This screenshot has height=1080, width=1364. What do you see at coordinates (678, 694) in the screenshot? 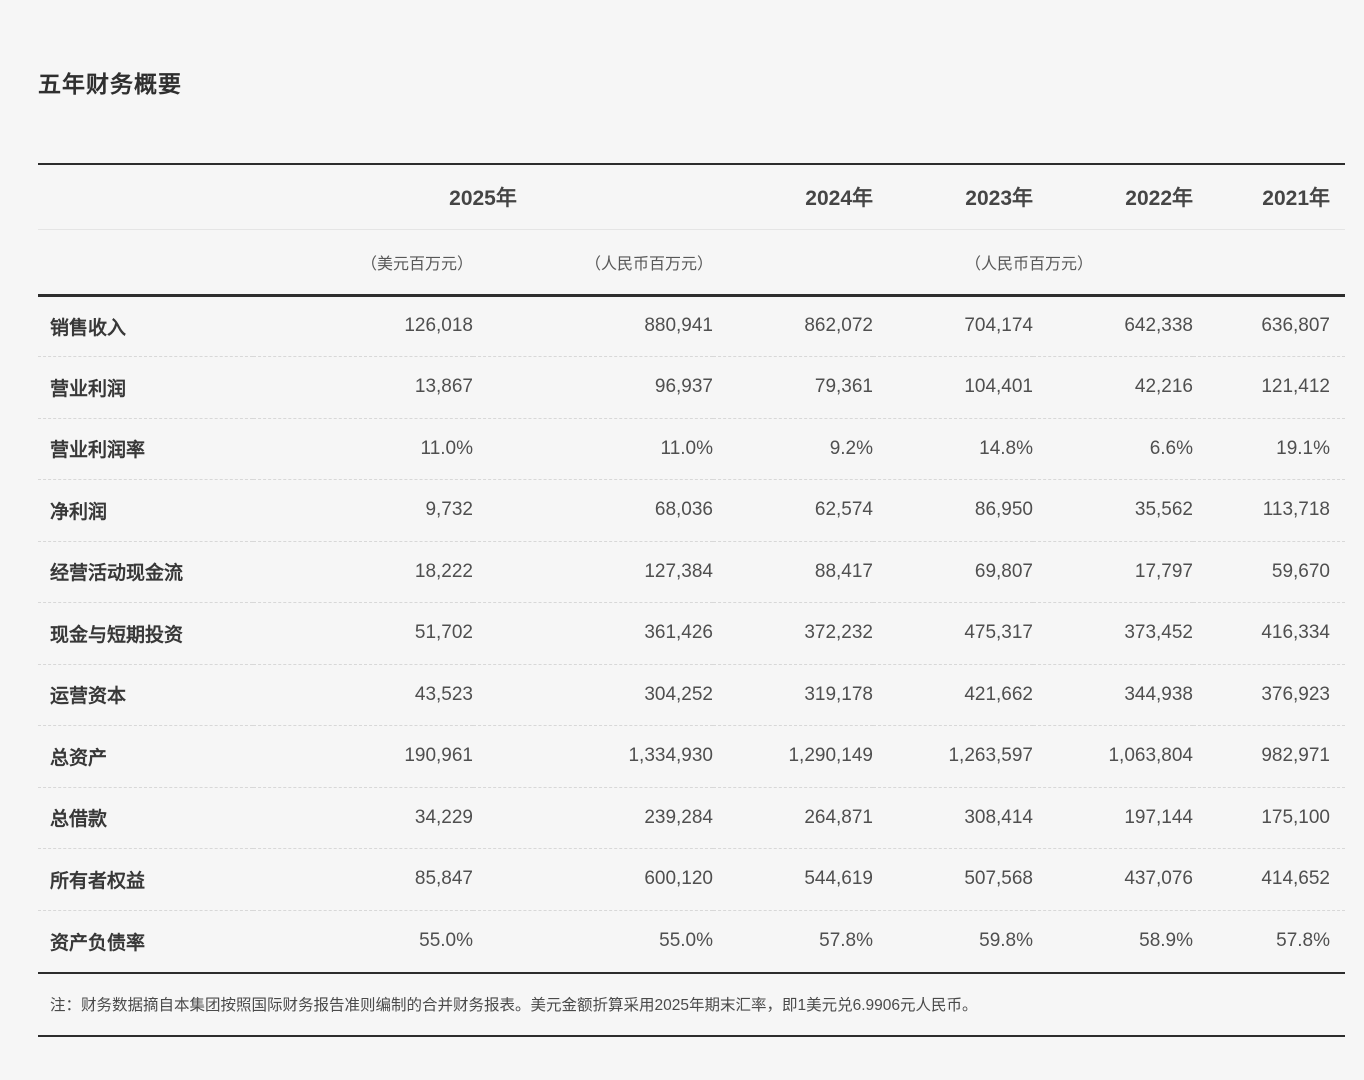
I see `cell-value-2025-rmb: 304,252` at bounding box center [678, 694].